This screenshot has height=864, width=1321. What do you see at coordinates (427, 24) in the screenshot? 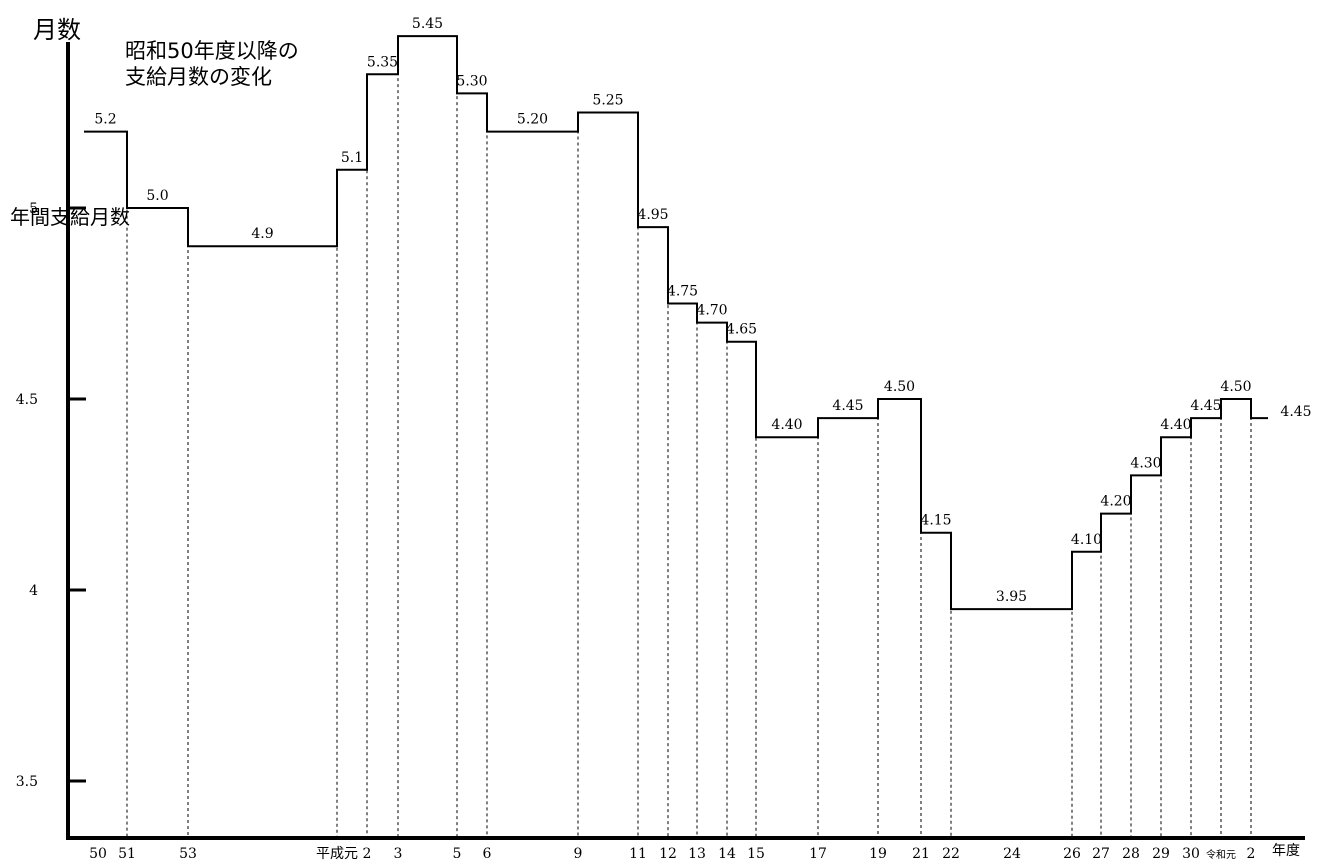
I see `data-label: 5.45` at bounding box center [427, 24].